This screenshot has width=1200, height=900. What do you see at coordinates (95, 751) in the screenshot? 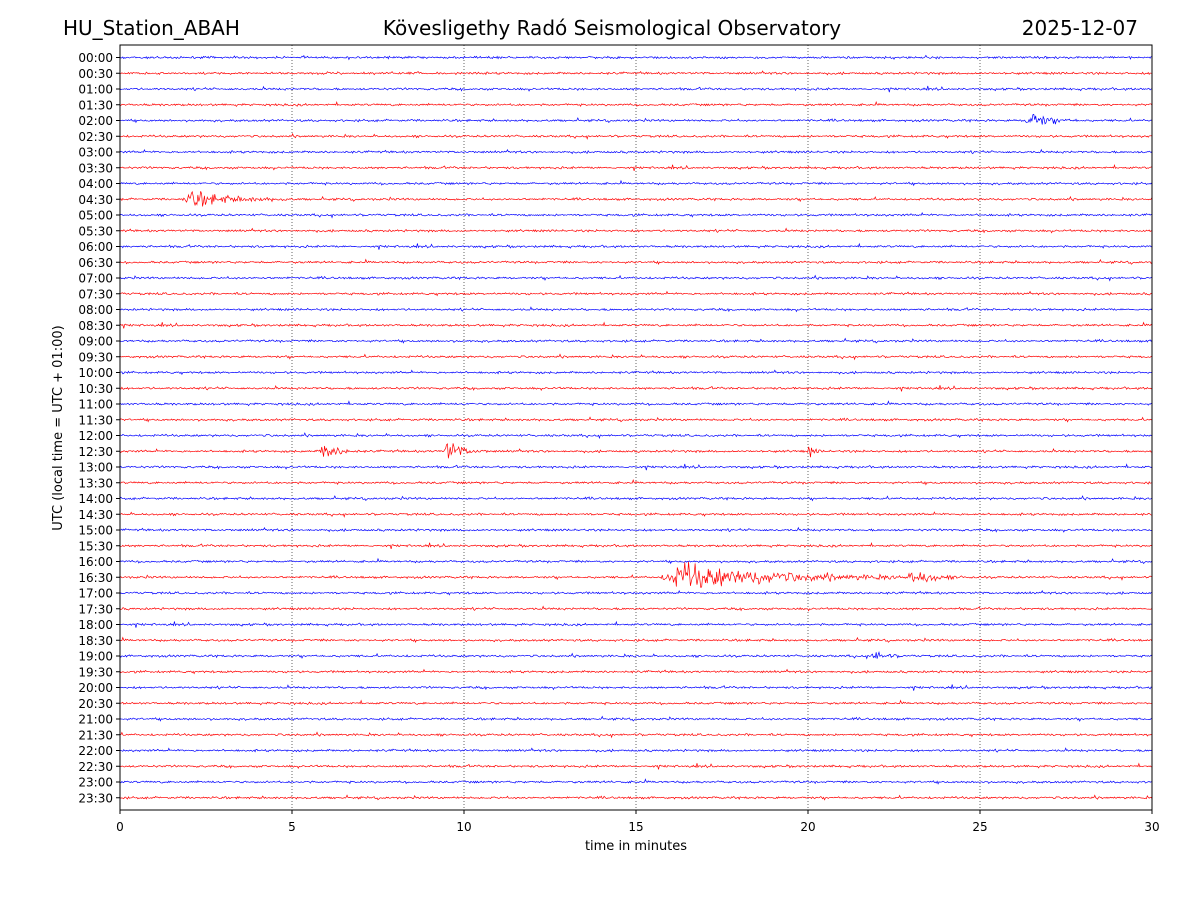
I see `y-tick-label: 22:00` at bounding box center [95, 751].